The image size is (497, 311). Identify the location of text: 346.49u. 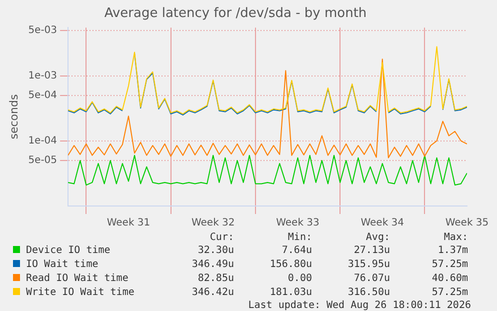
(212, 265).